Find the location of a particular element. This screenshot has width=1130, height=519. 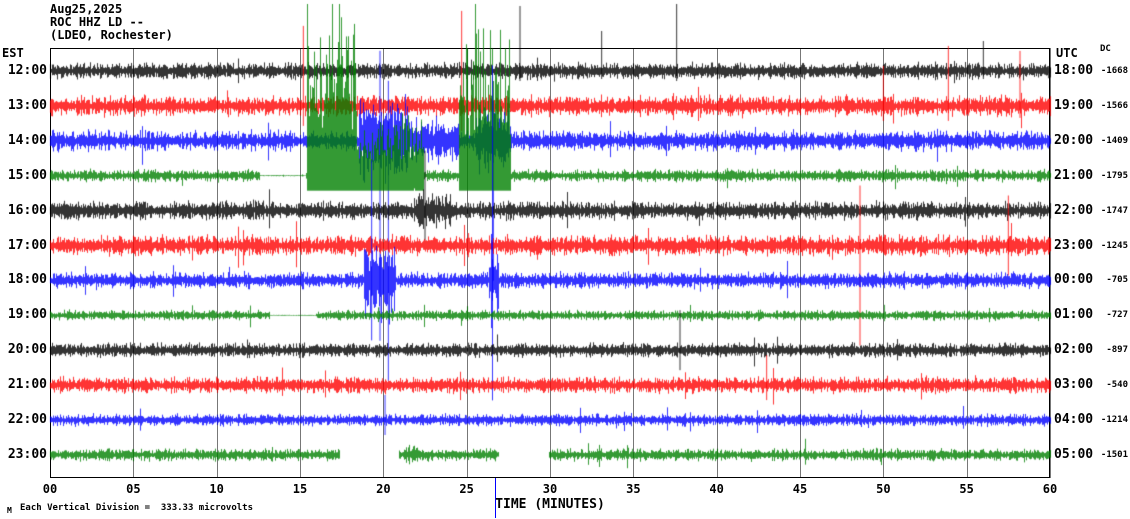

x-tick-label: 05 is located at coordinates (133, 489).